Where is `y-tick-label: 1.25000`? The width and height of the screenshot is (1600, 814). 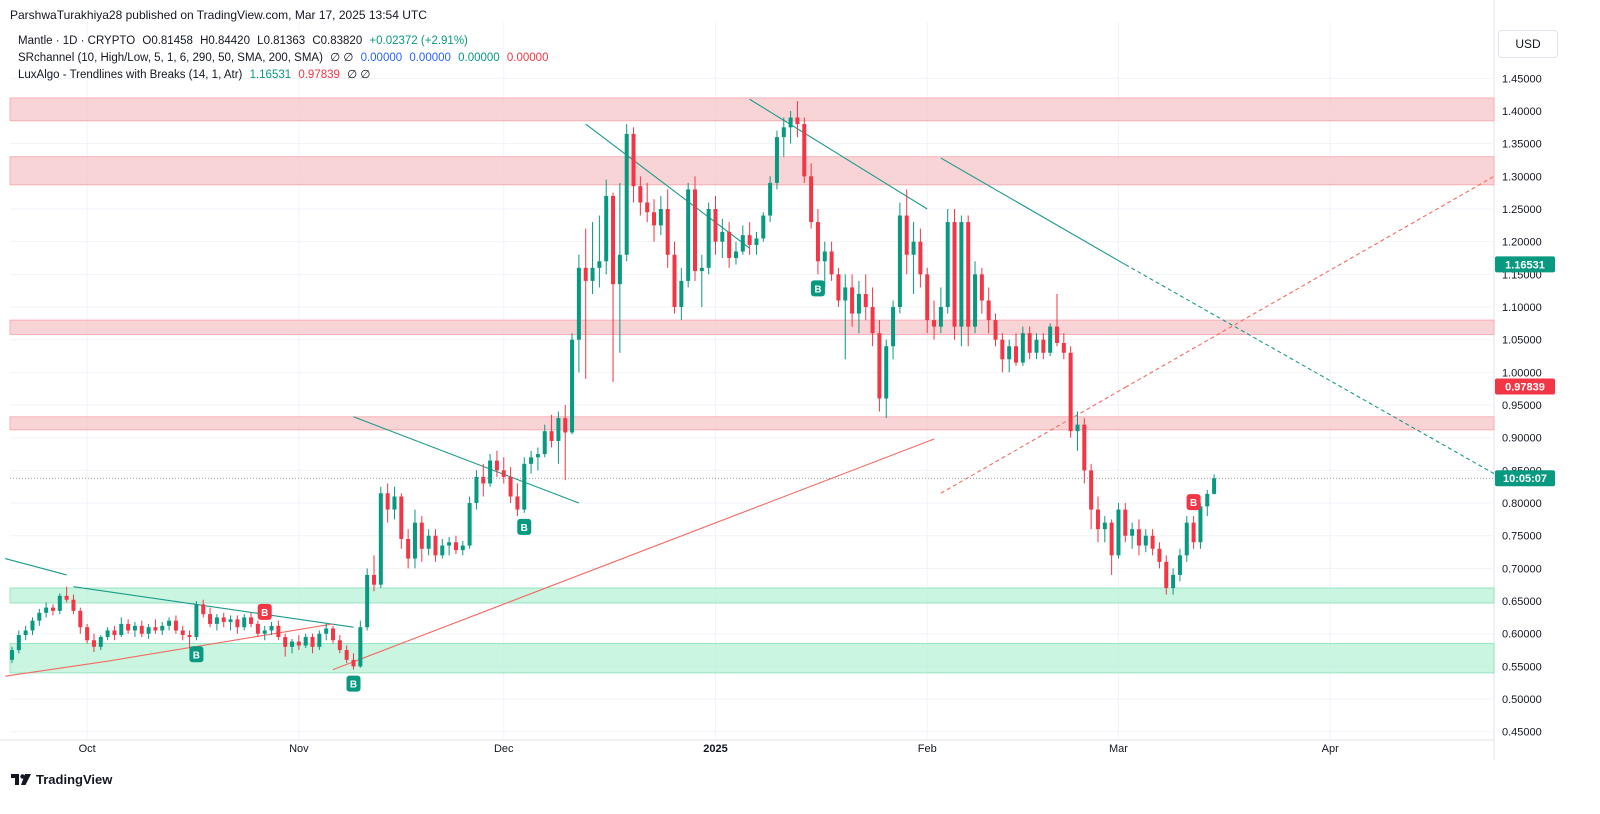
y-tick-label: 1.25000 is located at coordinates (1522, 210).